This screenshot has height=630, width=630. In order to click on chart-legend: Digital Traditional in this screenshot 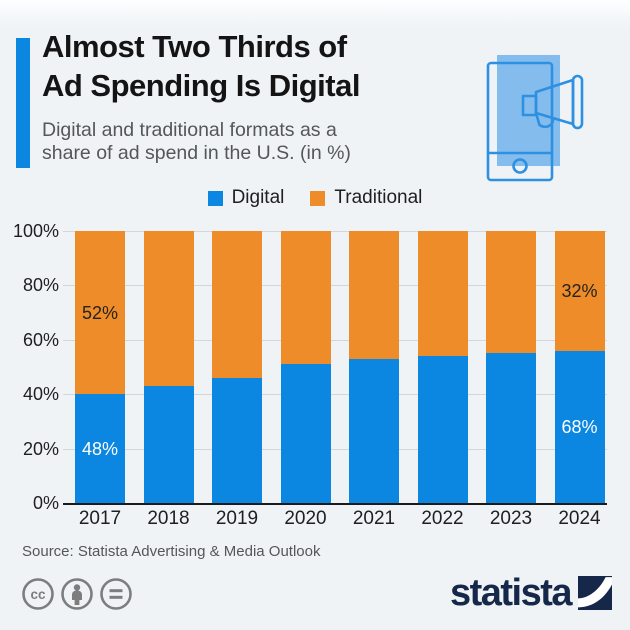, I will do `click(315, 198)`.